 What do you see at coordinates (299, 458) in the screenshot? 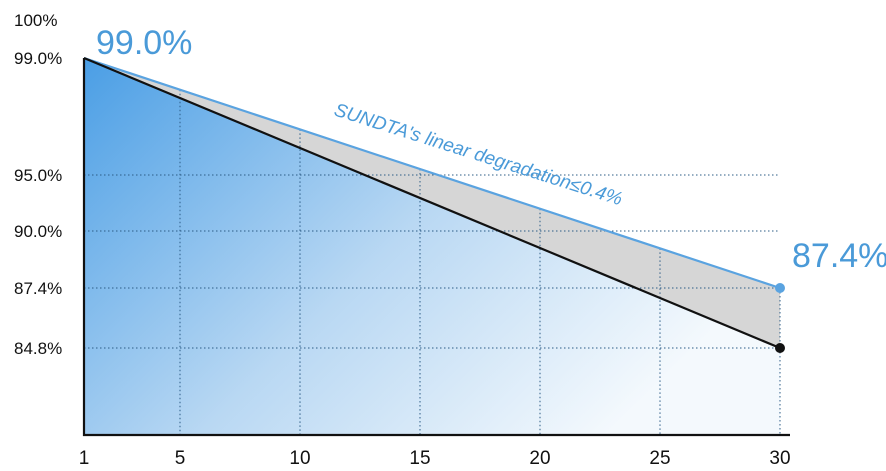
I see `x-tick-label: 10` at bounding box center [299, 458].